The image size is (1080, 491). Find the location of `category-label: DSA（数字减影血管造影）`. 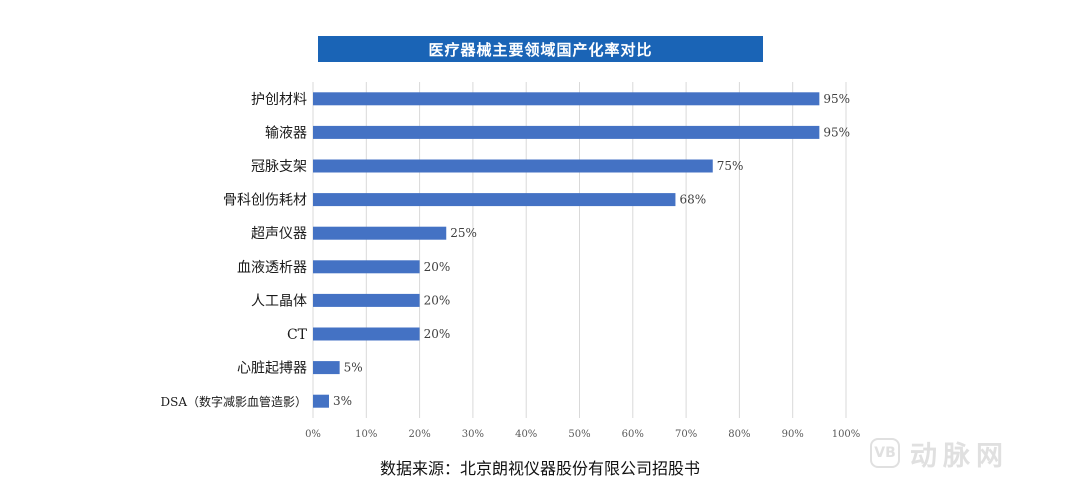

category-label: DSA（数字减影血管造影） is located at coordinates (233, 401).